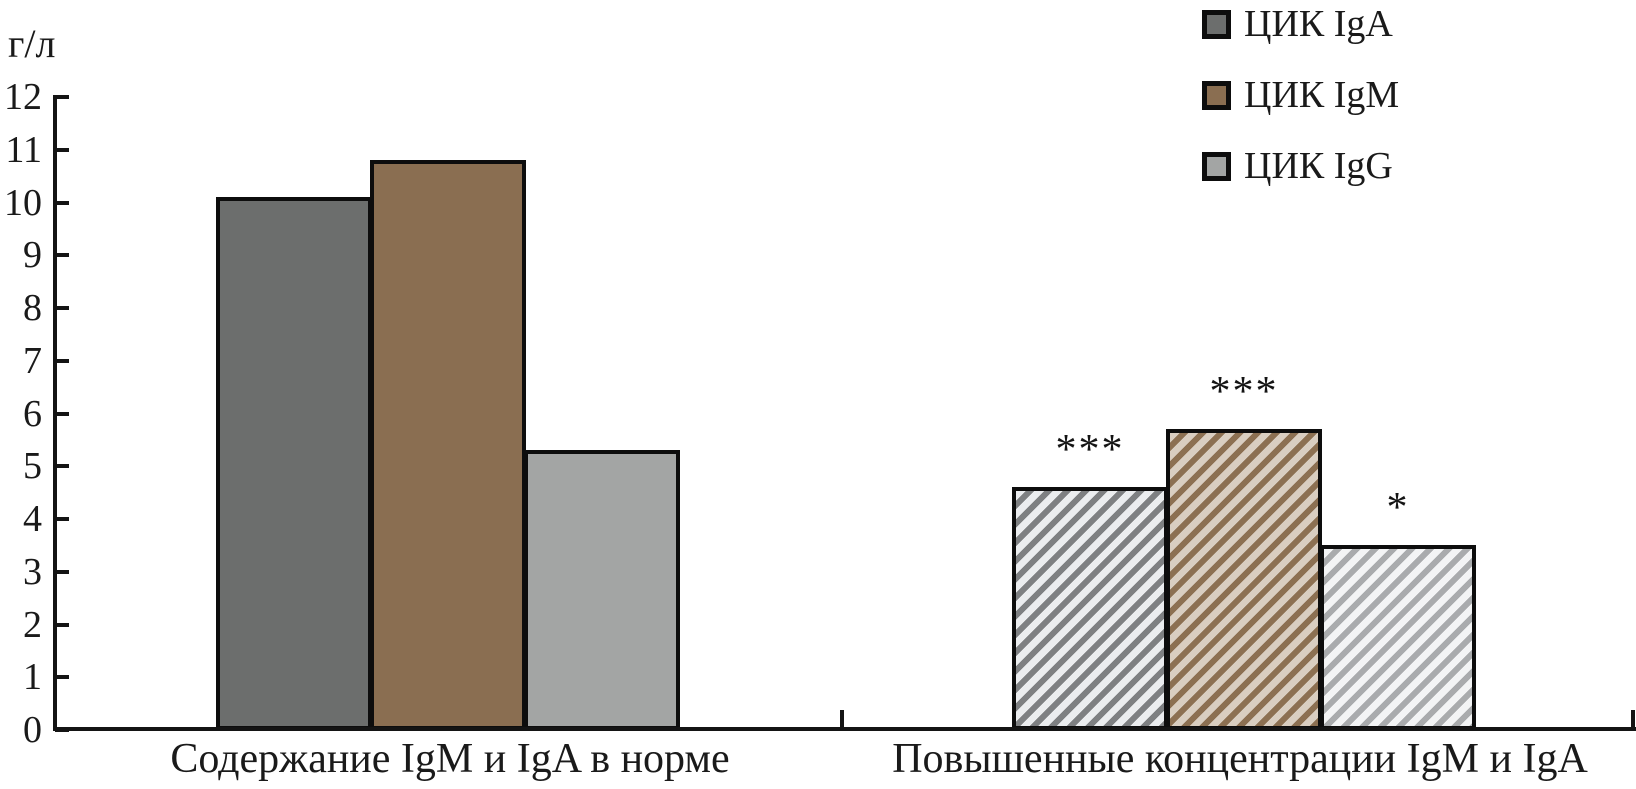  What do you see at coordinates (1318, 24) in the screenshot?
I see `legend-label: ЦИК IgA` at bounding box center [1318, 24].